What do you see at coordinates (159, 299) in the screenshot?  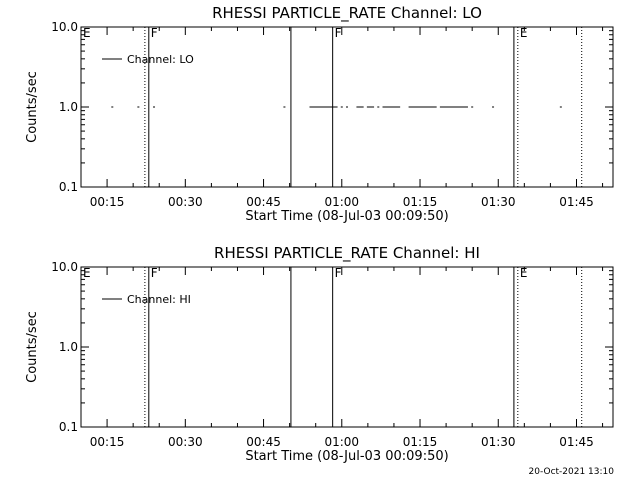 I see `legend-label: Channel: HI` at bounding box center [159, 299].